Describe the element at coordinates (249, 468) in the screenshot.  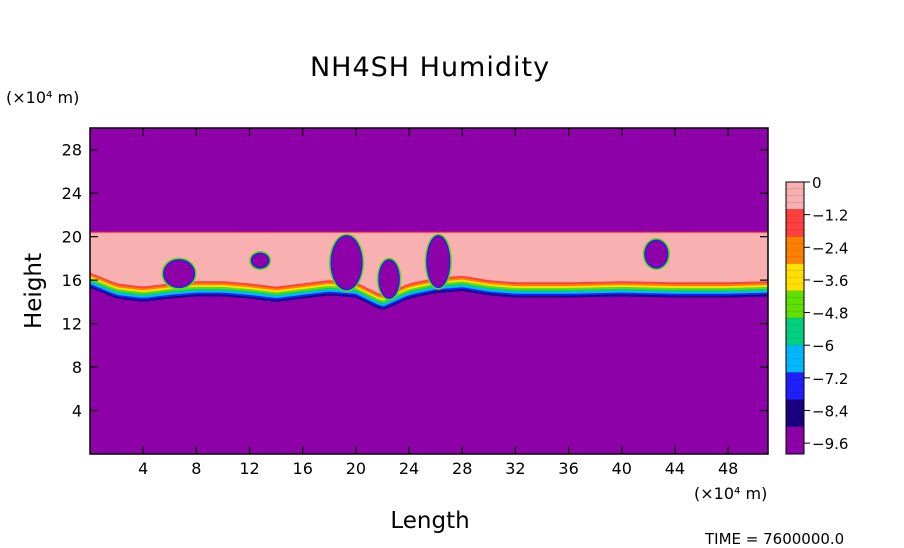
I see `x-tick-label: 12` at that location.